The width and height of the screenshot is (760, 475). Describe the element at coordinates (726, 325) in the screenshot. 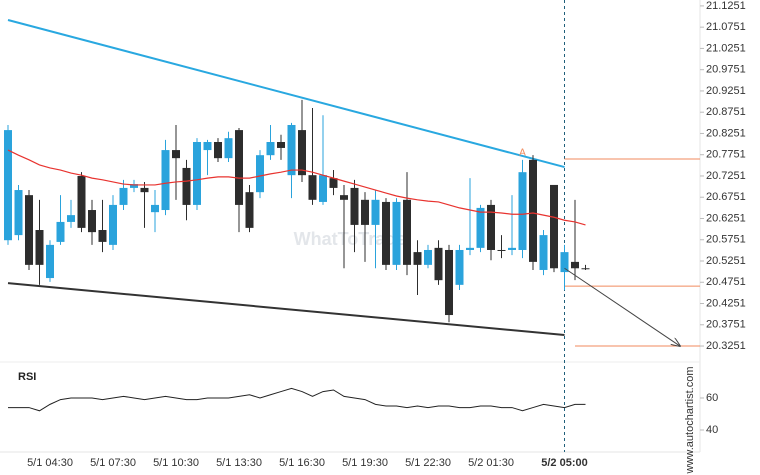

I see `y-tick-label: 20.3751` at that location.